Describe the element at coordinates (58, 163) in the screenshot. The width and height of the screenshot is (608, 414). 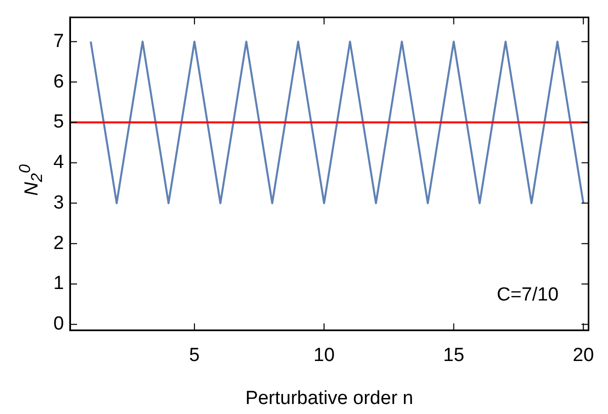
I see `y-tick-label: 4` at that location.